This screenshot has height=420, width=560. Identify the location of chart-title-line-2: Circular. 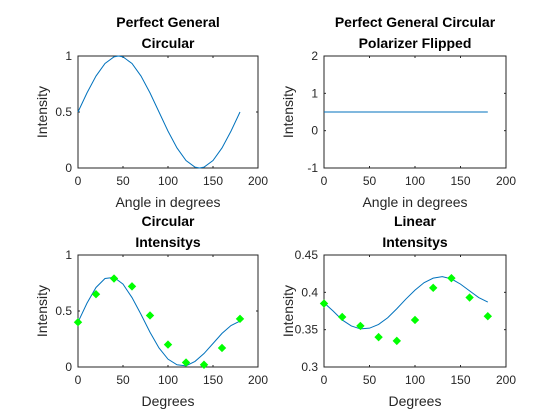
(168, 43).